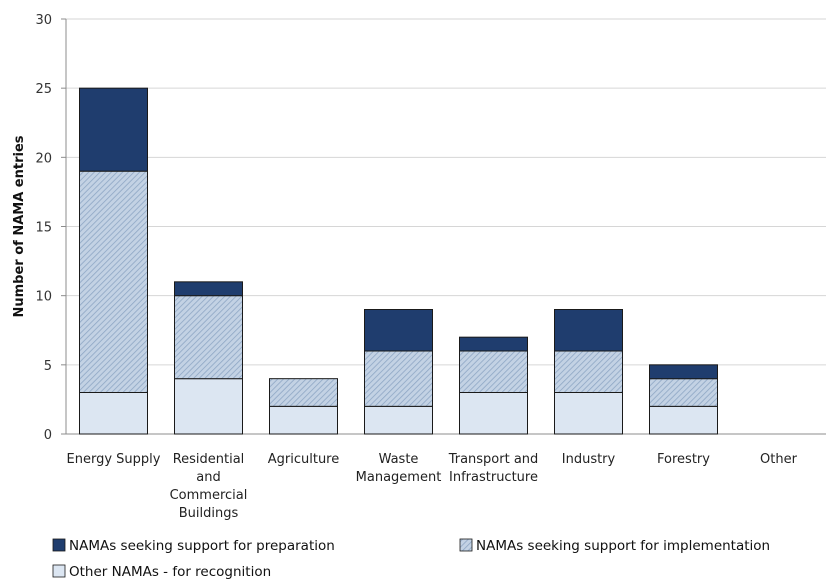 This screenshot has height=583, width=828. What do you see at coordinates (202, 546) in the screenshot?
I see `legend-label: NAMAs seeking support for preparation` at bounding box center [202, 546].